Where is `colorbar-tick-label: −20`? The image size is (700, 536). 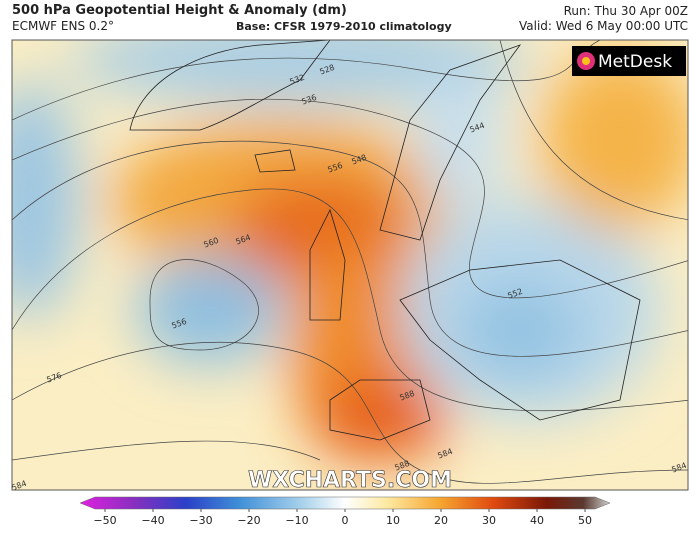
colorbar-tick-label: −20 is located at coordinates (248, 520).